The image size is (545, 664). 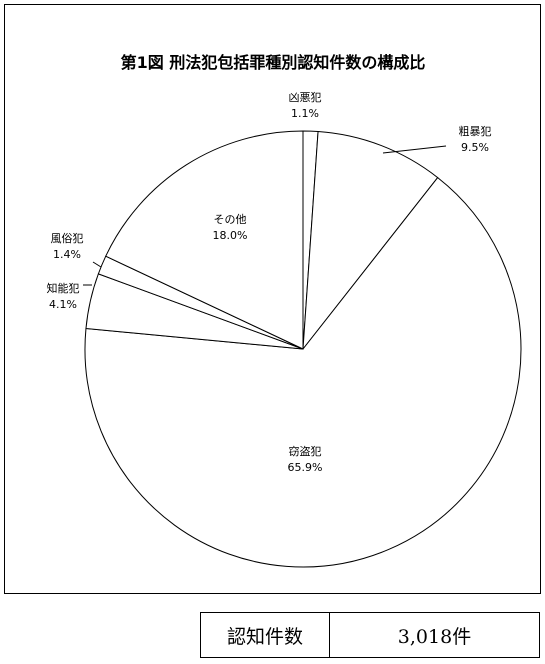 What do you see at coordinates (67, 254) in the screenshot?
I see `slice-value-label: 1.4%` at bounding box center [67, 254].